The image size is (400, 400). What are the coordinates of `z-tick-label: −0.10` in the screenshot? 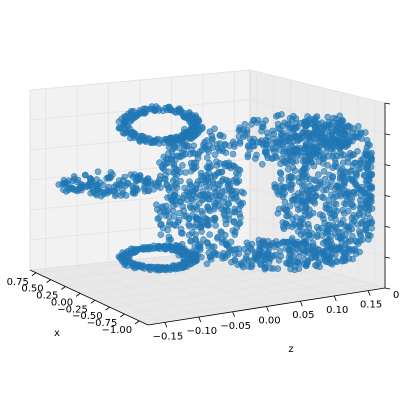 It's located at (201, 331).